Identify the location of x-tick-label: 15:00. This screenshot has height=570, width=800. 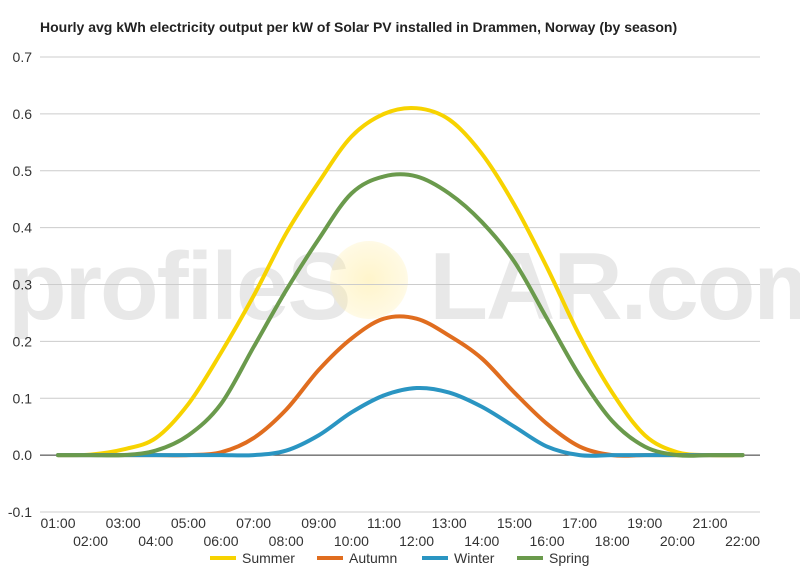
(514, 523).